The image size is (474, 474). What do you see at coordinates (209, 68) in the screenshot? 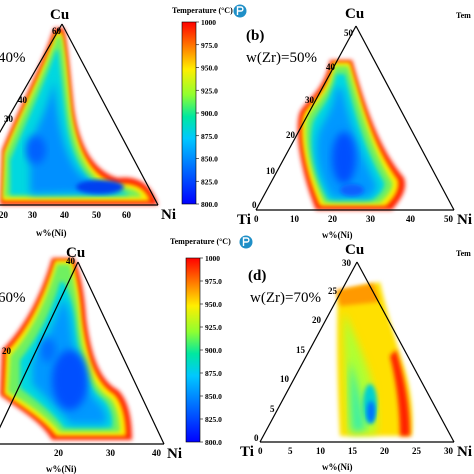
I see `colorbar-top-tick-label-2: 950.0` at bounding box center [209, 68].